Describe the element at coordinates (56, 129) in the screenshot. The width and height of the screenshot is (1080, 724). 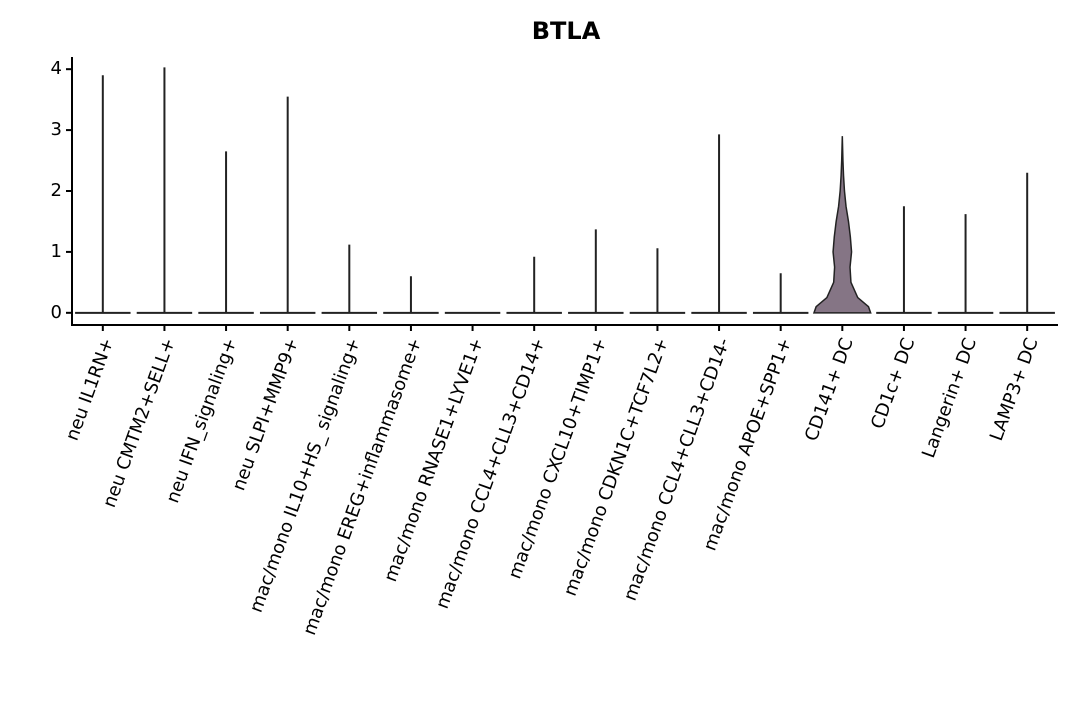
I see `y-tick-label: 3` at that location.